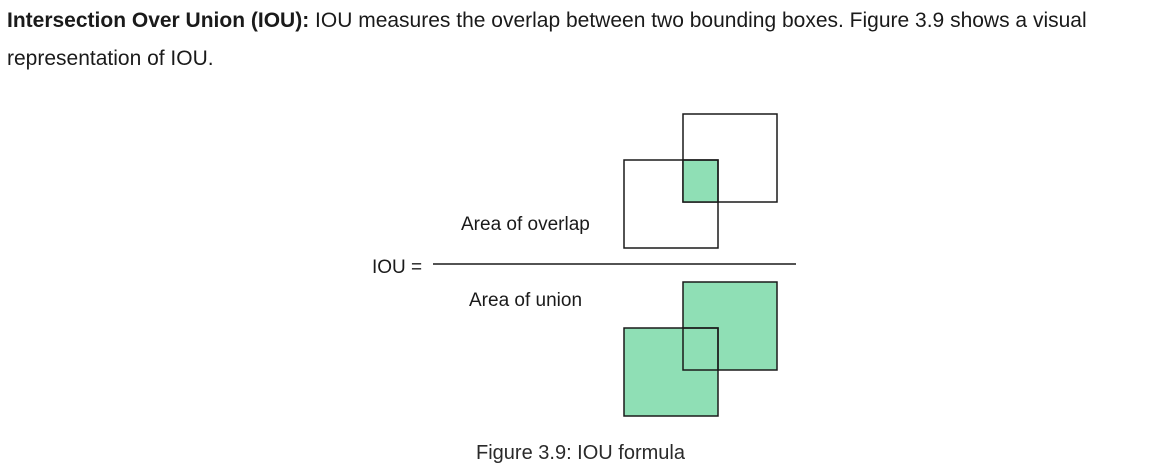 The width and height of the screenshot is (1161, 472). What do you see at coordinates (671, 372) in the screenshot?
I see `union-box-front` at bounding box center [671, 372].